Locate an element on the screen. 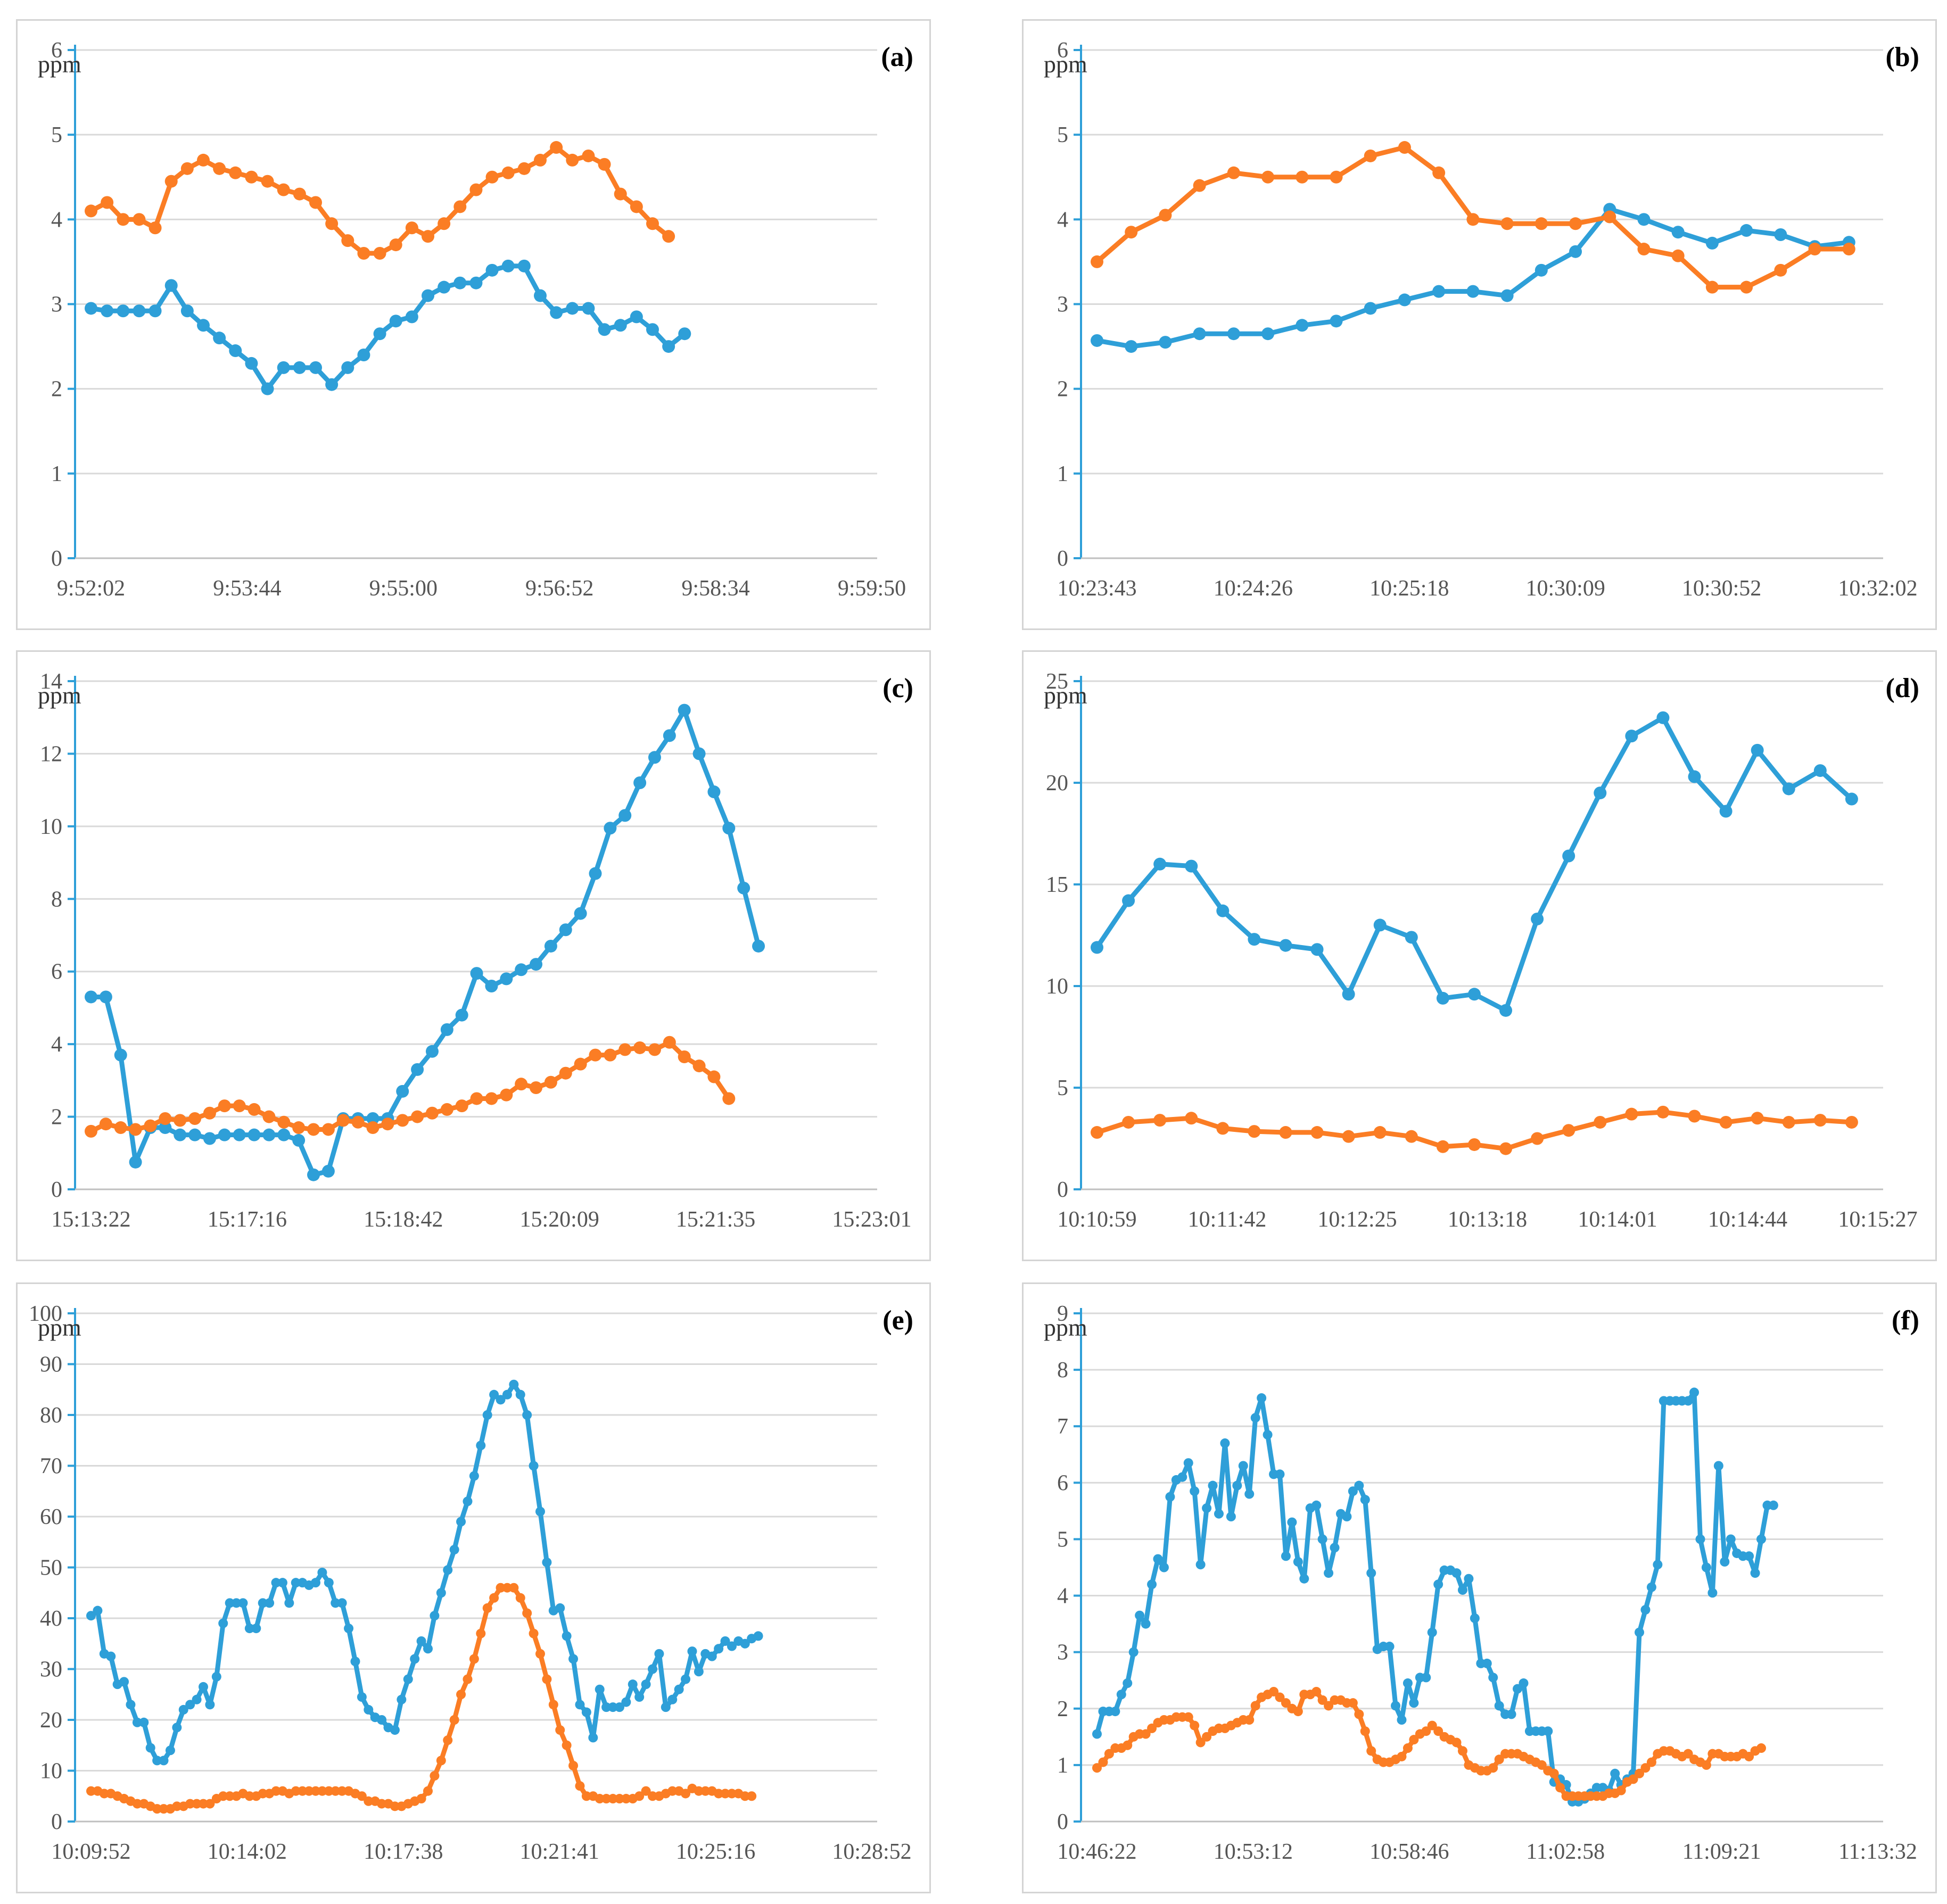 This screenshot has height=1904, width=1947. y-tick-label: 0 is located at coordinates (56, 1190).